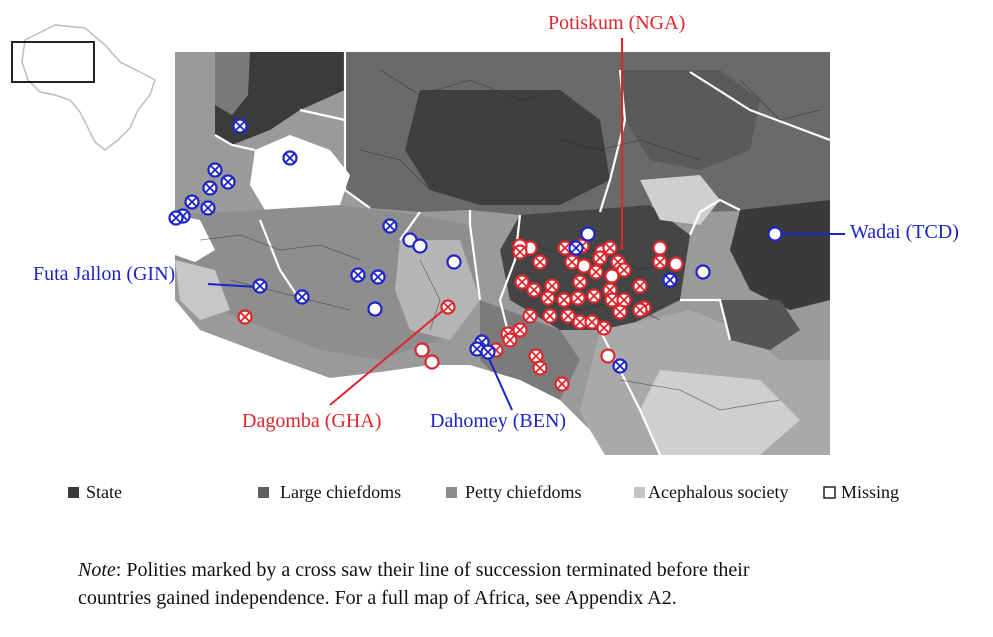 This screenshot has height=637, width=993. What do you see at coordinates (312, 421) in the screenshot?
I see `label-dagomba: Dagomba (GHA)` at bounding box center [312, 421].